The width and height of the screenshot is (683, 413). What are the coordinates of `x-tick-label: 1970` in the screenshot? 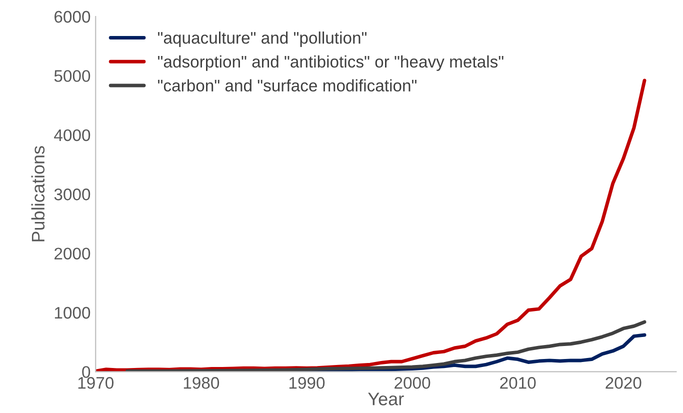 It's located at (96, 383).